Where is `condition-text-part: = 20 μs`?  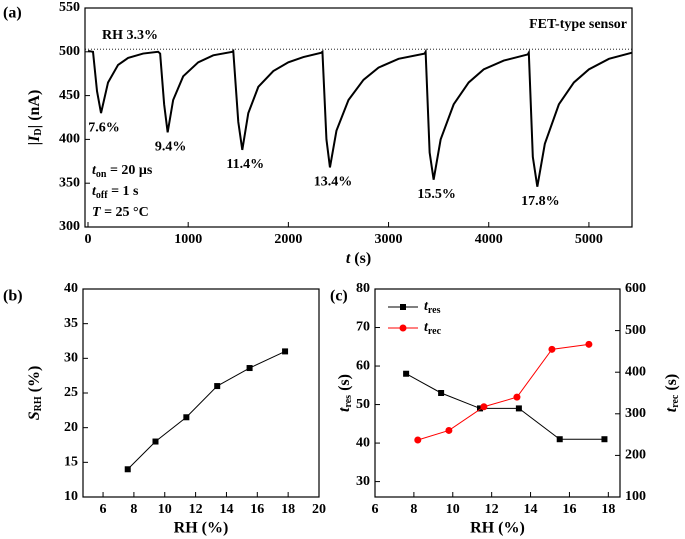
condition-text-part: = 20 μs is located at coordinates (129, 170).